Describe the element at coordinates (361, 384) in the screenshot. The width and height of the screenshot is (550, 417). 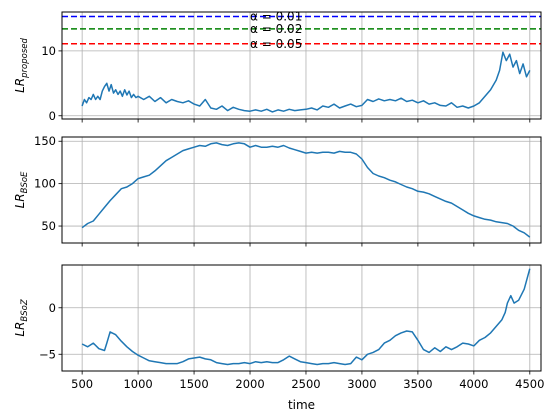
I see `x-tick-label: 3000` at that location.